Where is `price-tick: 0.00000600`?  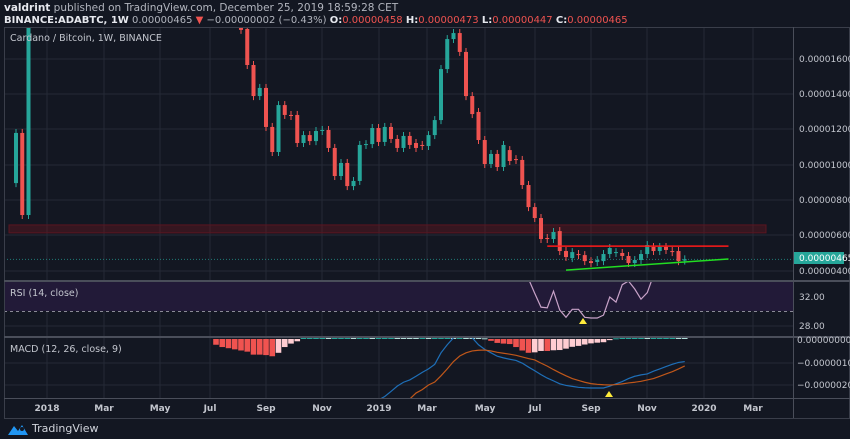
price-tick: 0.00000600 is located at coordinates (824, 236).